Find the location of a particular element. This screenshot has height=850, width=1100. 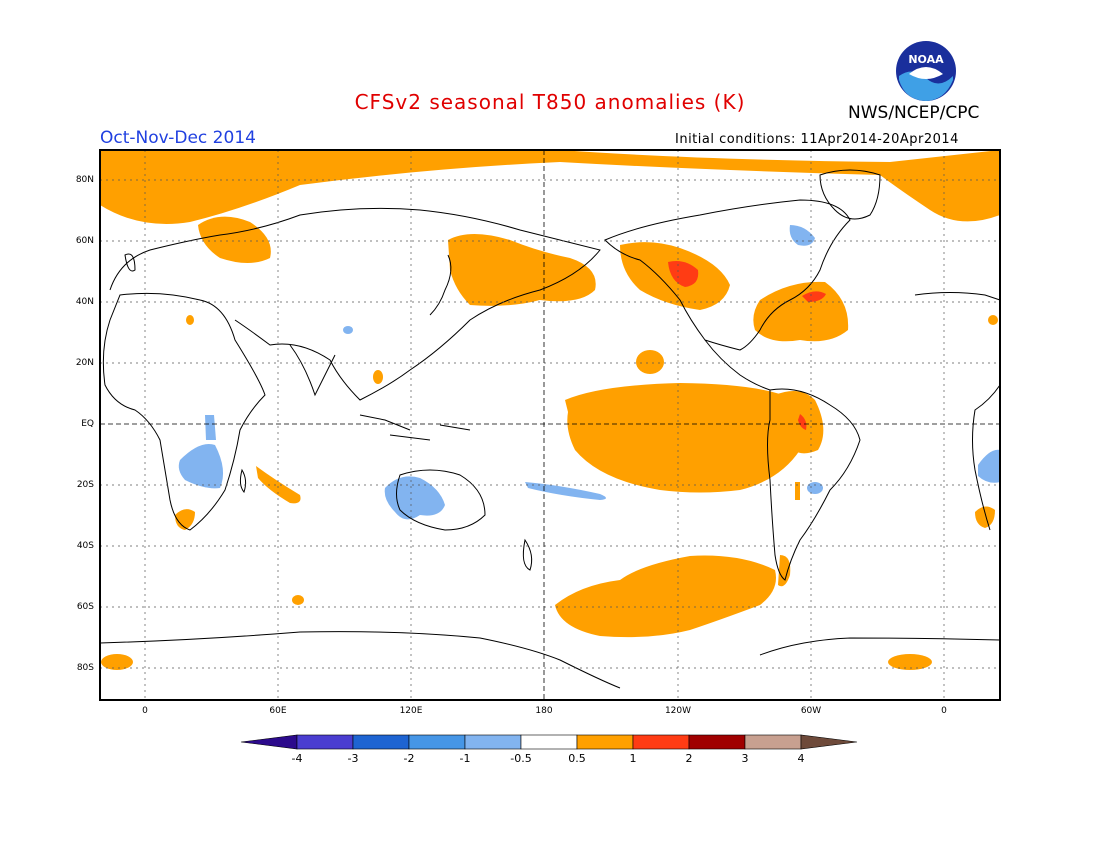

noaa-logo: NOAA is located at coordinates (926, 71).